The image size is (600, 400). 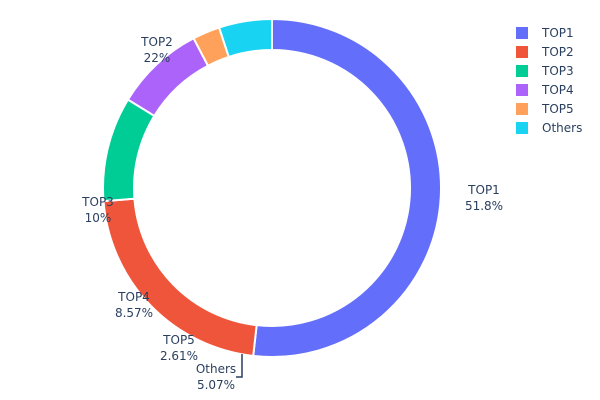 What do you see at coordinates (134, 313) in the screenshot?
I see `slice-label-percent: 8.57%` at bounding box center [134, 313].